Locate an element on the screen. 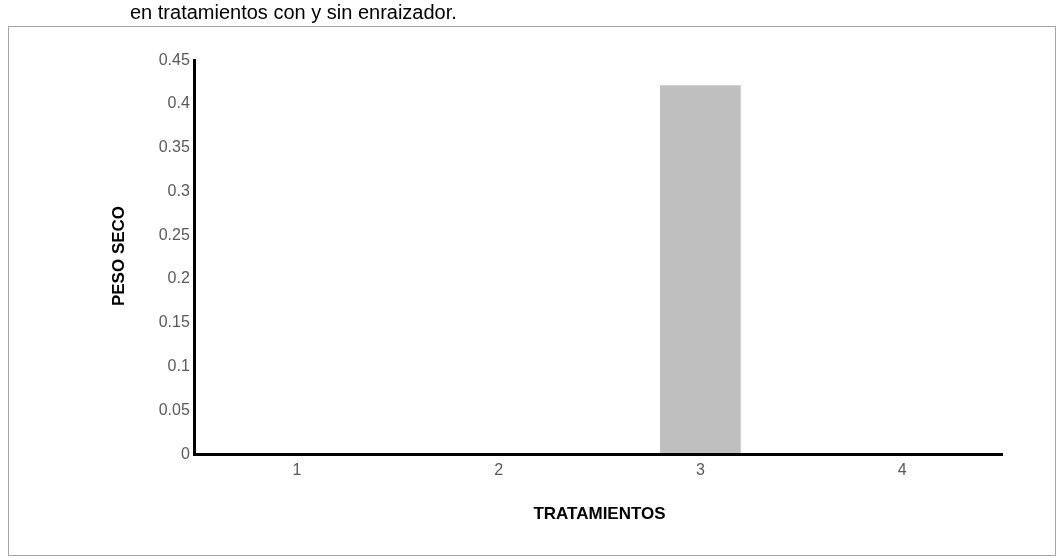  x-tick-label: 1 is located at coordinates (297, 470).